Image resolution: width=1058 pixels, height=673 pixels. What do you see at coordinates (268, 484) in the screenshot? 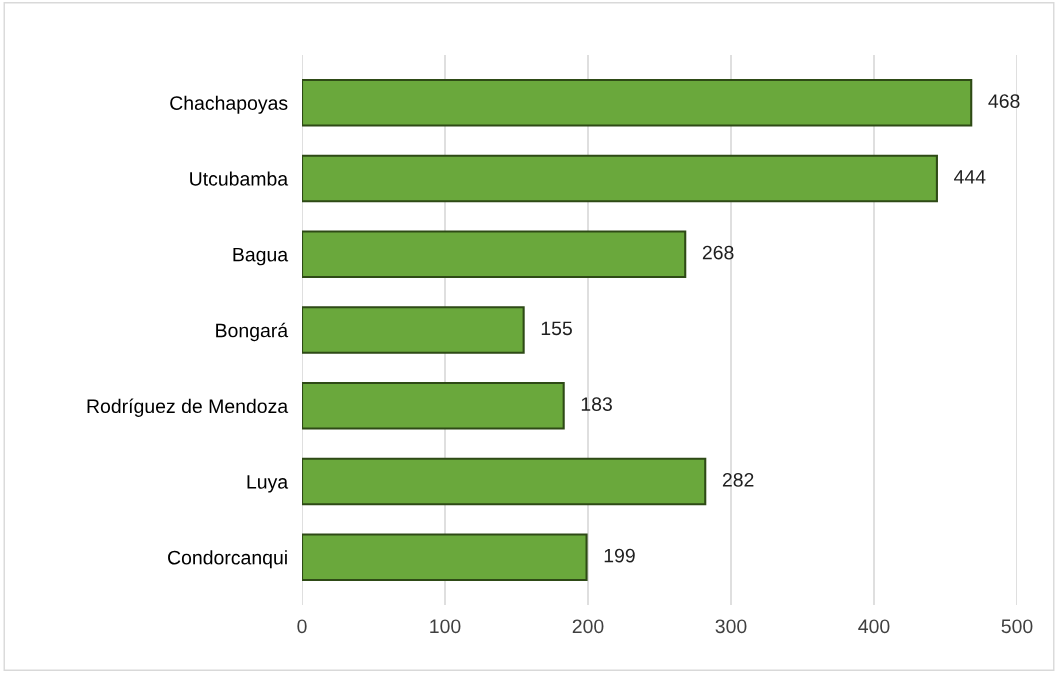
I see `y-tick-label: Luya` at bounding box center [268, 484].